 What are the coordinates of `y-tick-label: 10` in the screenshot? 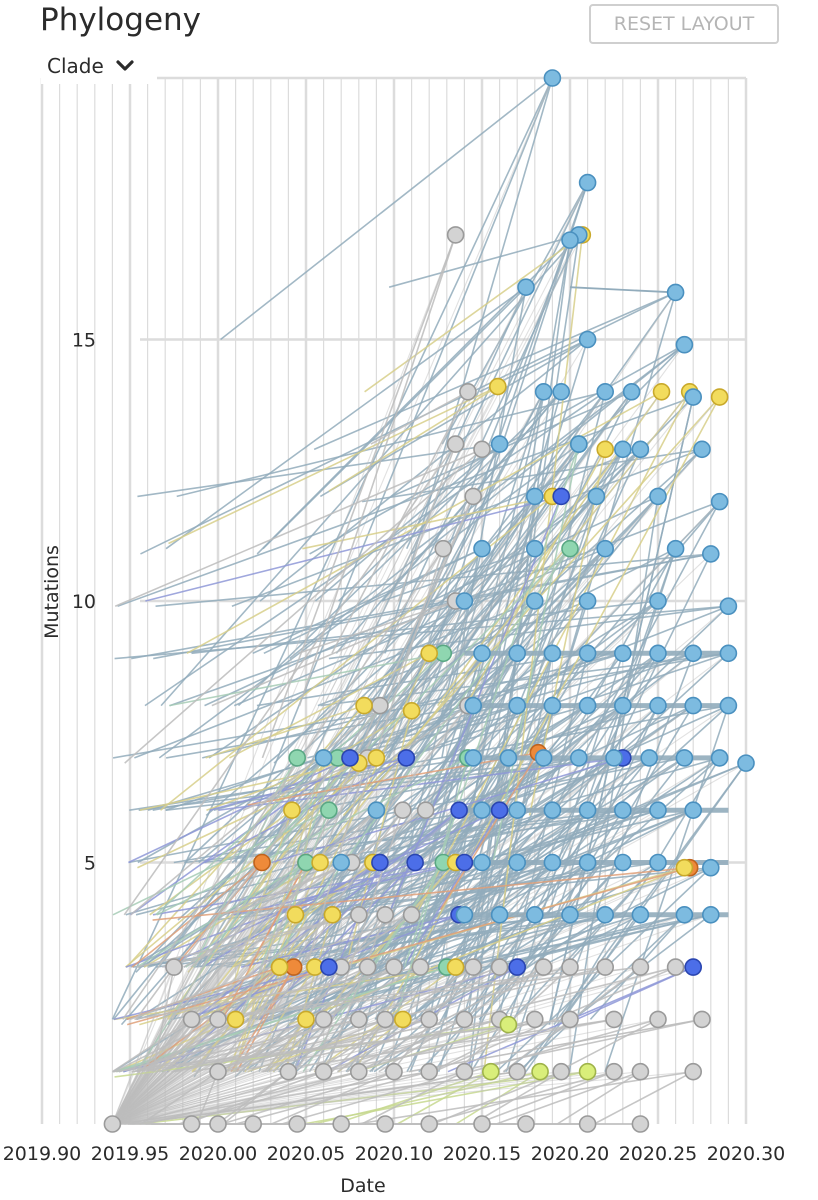 It's located at (84, 602).